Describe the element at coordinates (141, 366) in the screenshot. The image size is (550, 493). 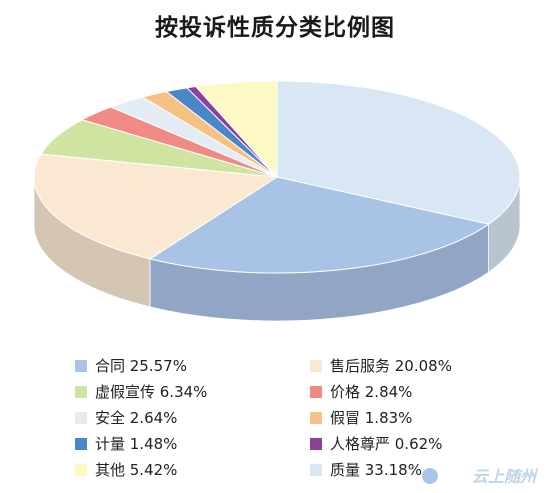
I see `legend-label: 合同 25.57%` at that location.